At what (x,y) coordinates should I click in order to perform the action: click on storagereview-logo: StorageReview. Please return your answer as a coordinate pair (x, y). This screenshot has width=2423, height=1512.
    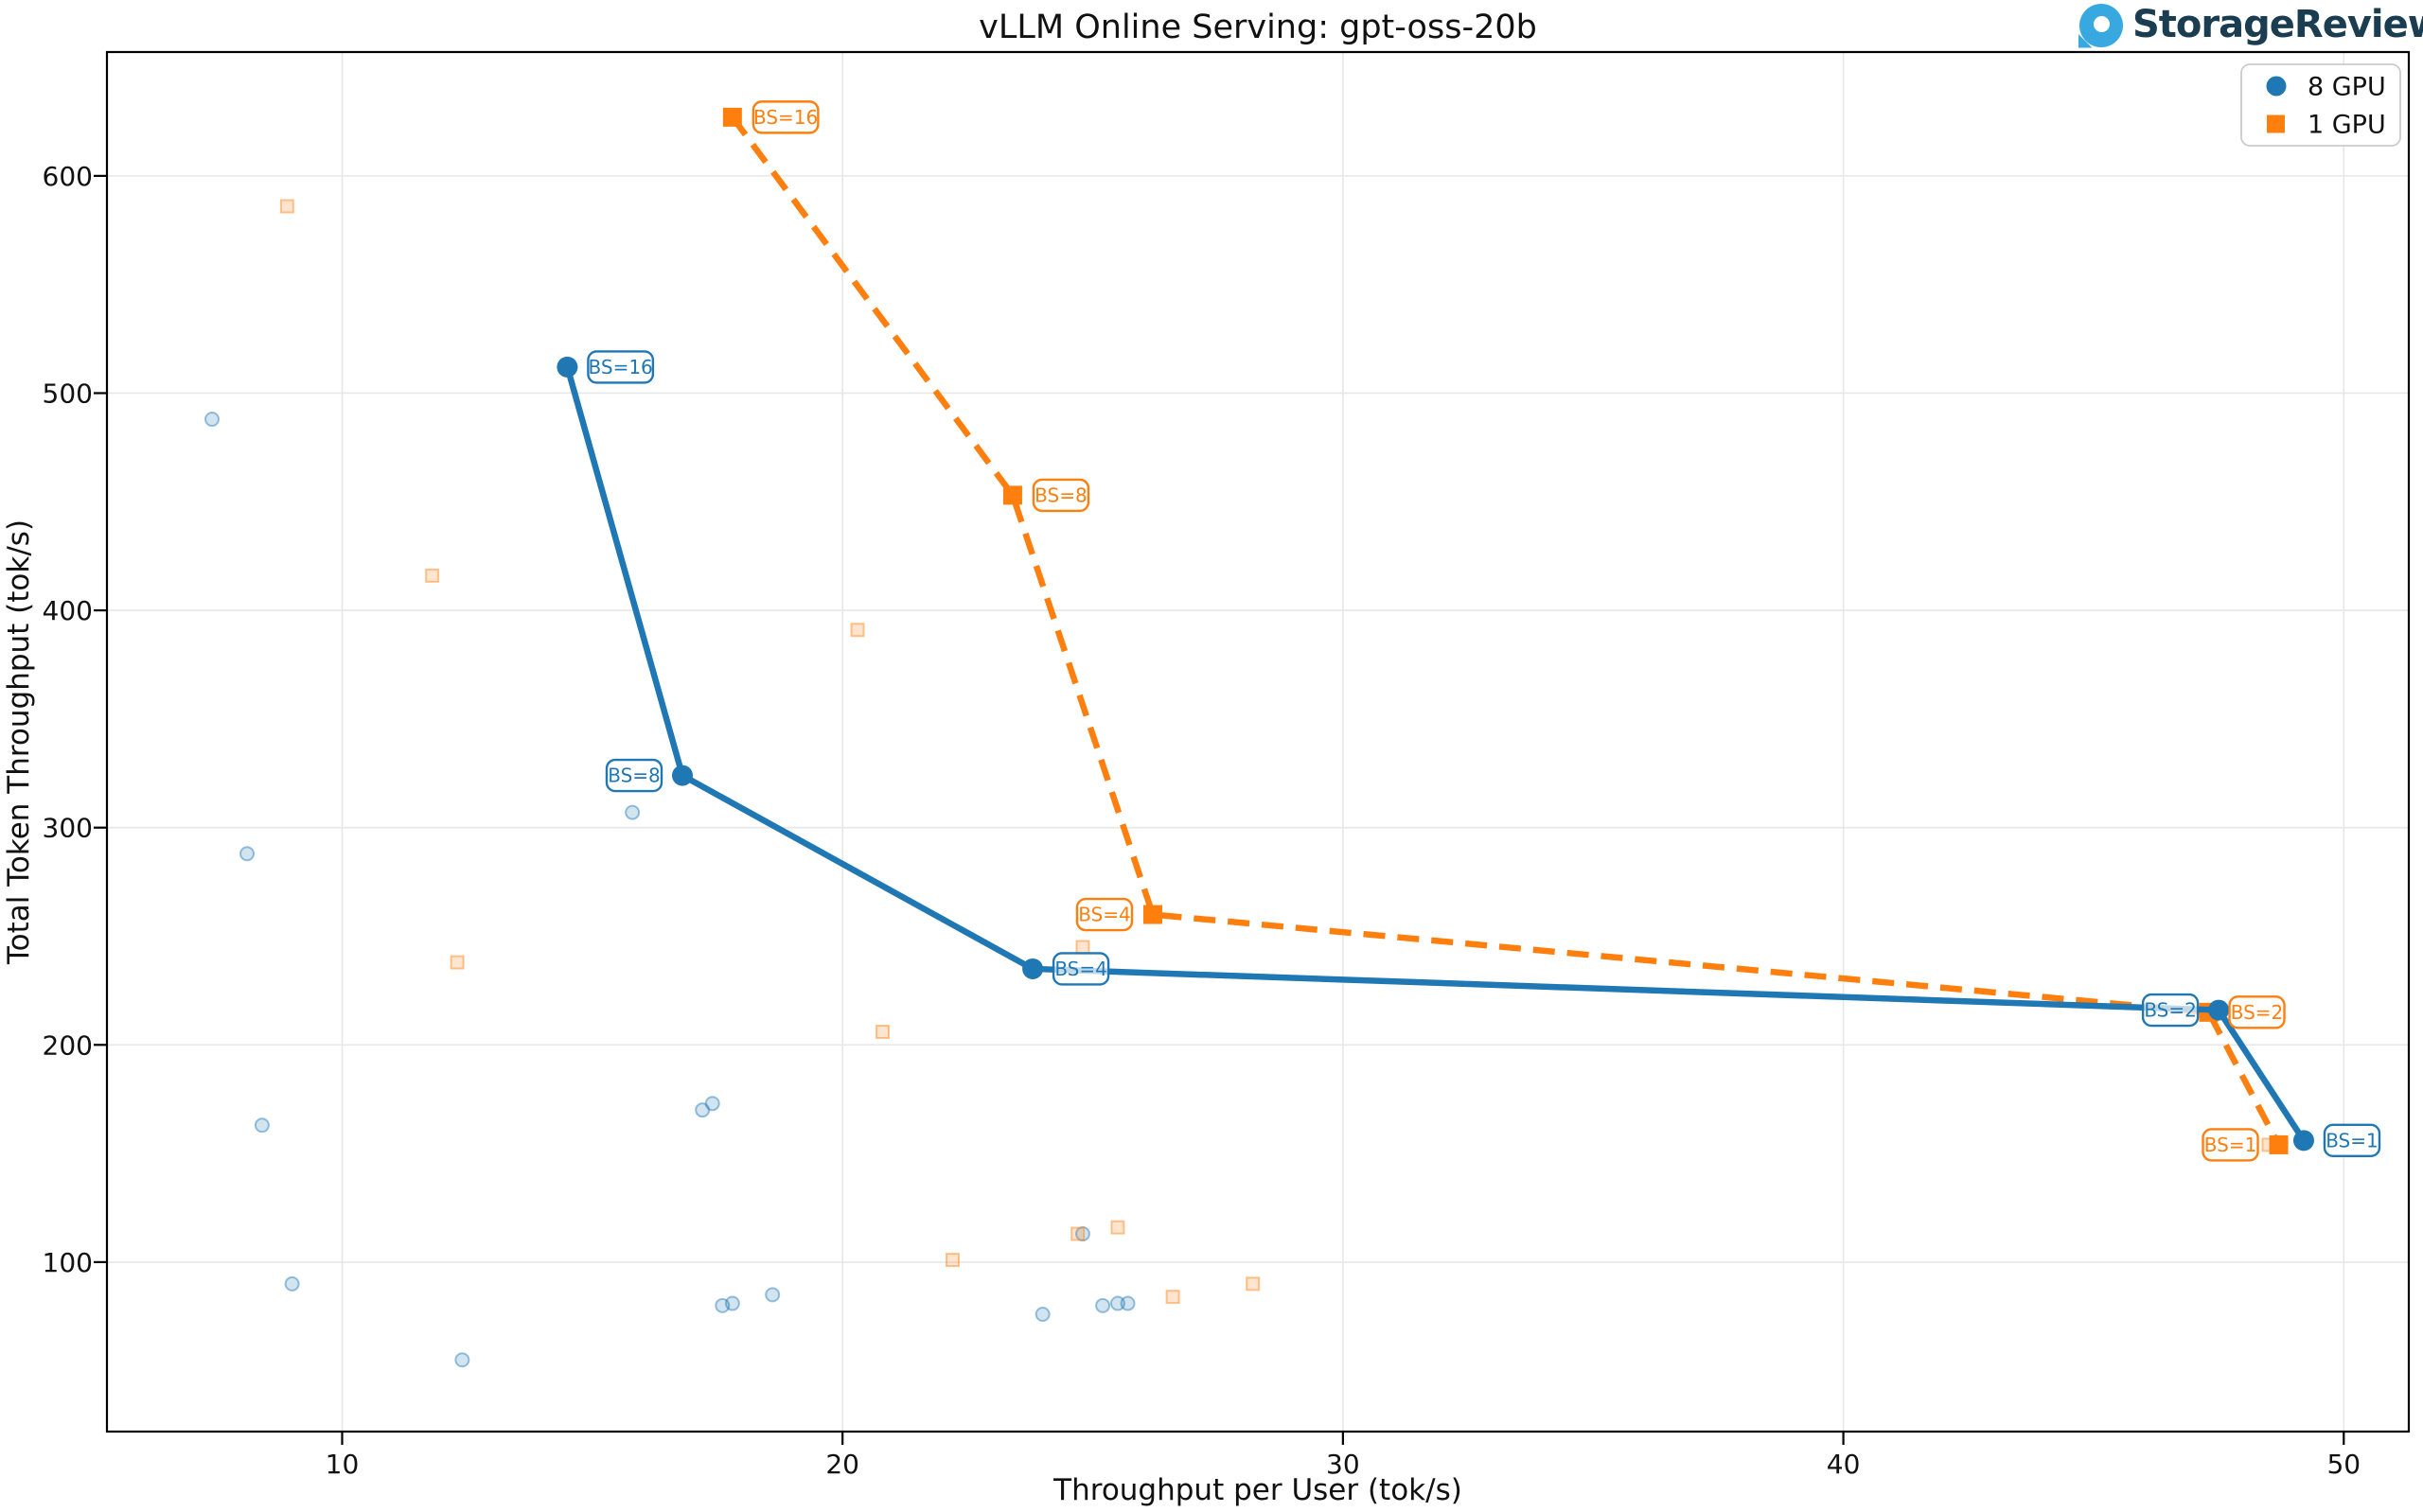
    Looking at the image, I should click on (2250, 24).